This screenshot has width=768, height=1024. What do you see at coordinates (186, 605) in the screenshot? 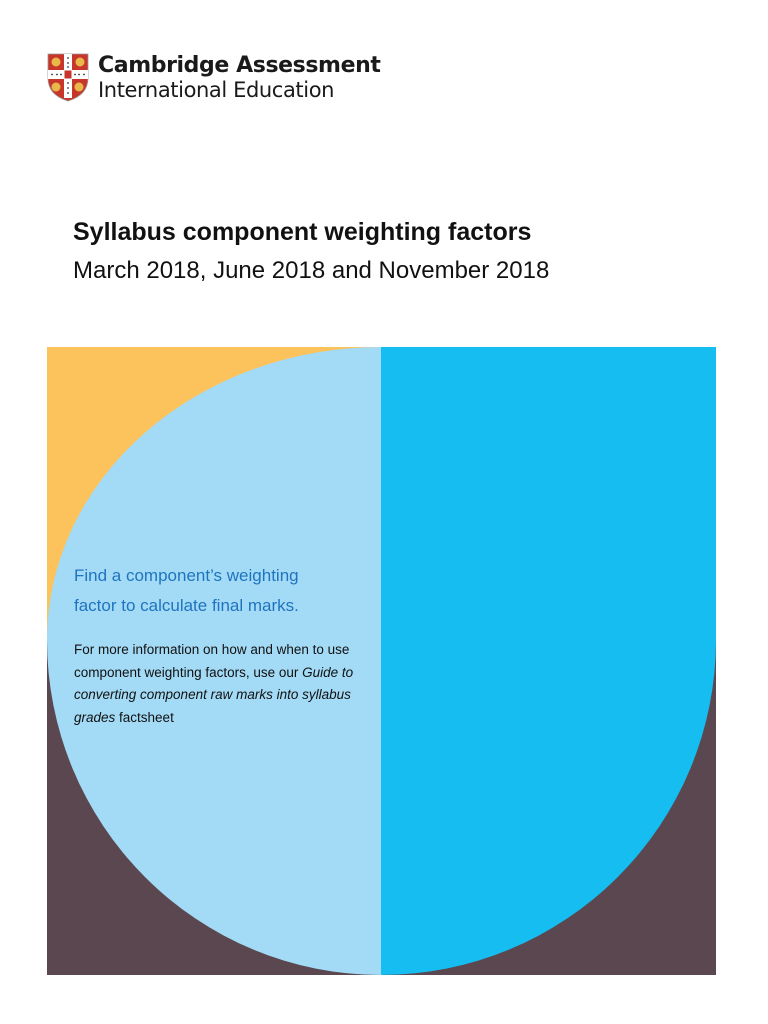
I see `lead-line-2: factor to calculate final marks.` at bounding box center [186, 605].